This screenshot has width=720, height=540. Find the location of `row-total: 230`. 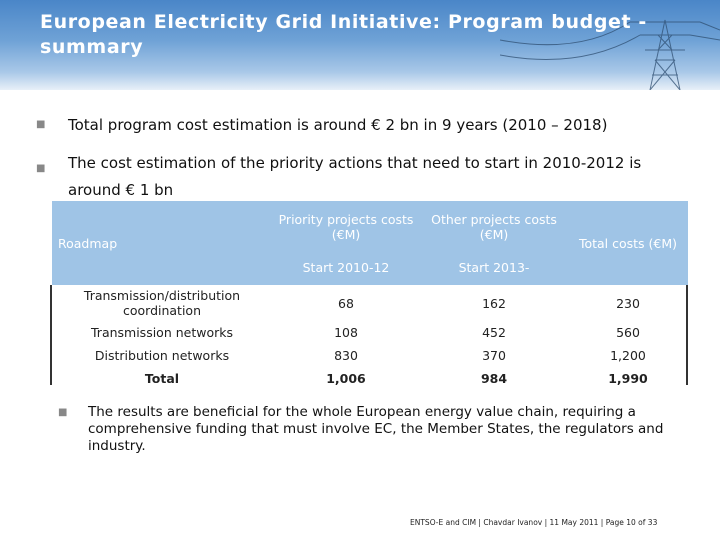

row-total: 230 is located at coordinates (628, 303).